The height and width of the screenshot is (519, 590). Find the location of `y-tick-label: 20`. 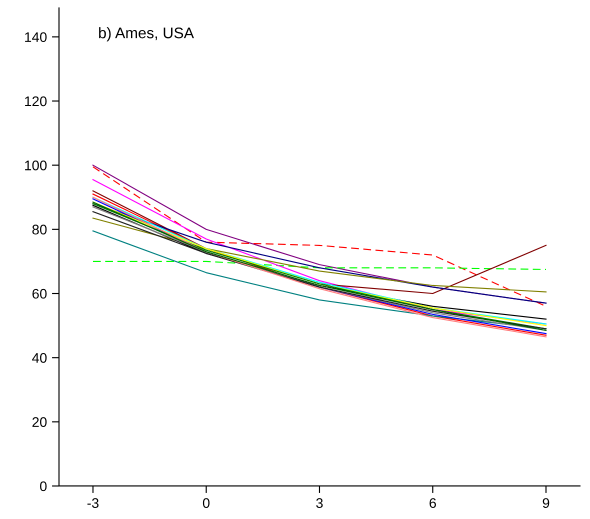

y-tick-label: 20 is located at coordinates (39, 422).